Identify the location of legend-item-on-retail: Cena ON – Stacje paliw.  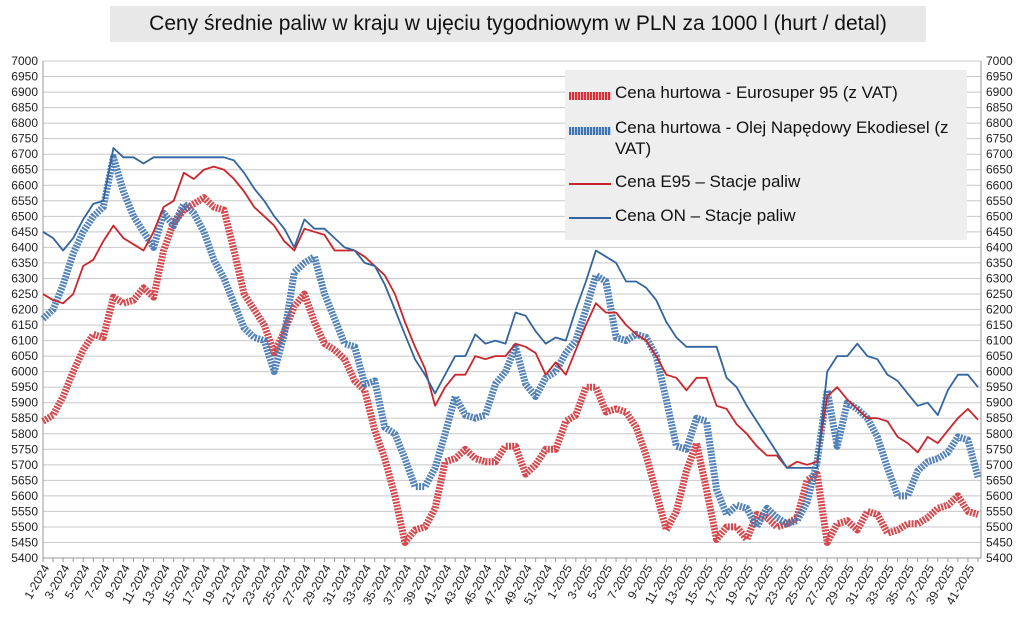
(765, 215).